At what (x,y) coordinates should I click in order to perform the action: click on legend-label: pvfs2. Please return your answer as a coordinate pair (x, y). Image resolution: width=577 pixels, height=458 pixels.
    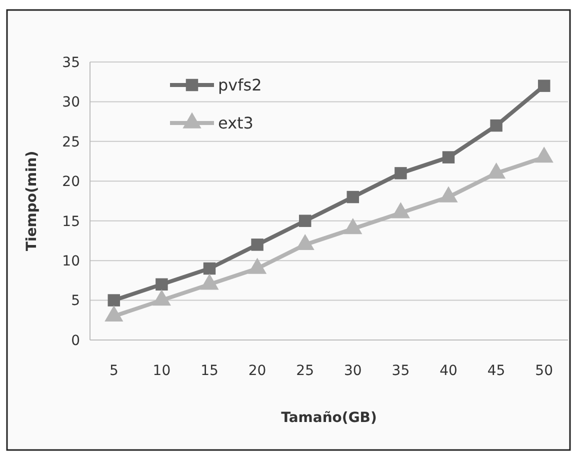
    Looking at the image, I should click on (240, 85).